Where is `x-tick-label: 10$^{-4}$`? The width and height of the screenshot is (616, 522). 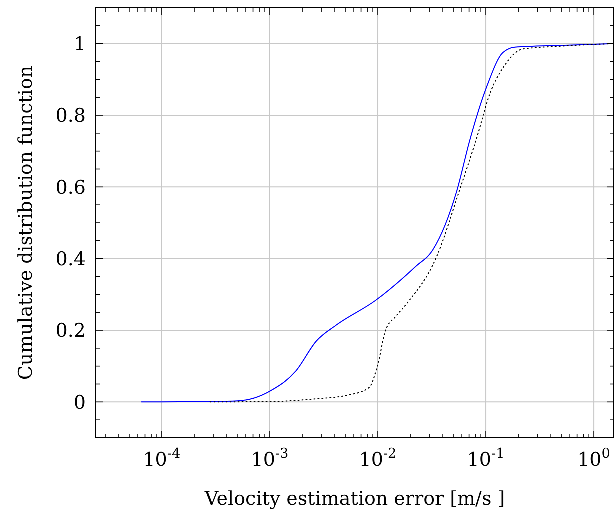 x-tick-label: 10$^{-4}$ is located at coordinates (162, 458).